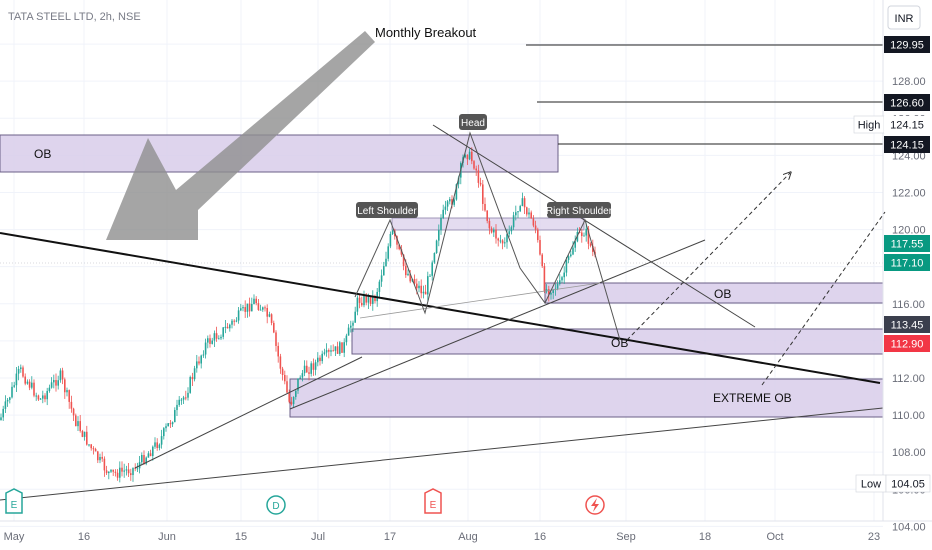 The width and height of the screenshot is (932, 550). Describe the element at coordinates (540, 537) in the screenshot. I see `x-tick-label: 16` at that location.